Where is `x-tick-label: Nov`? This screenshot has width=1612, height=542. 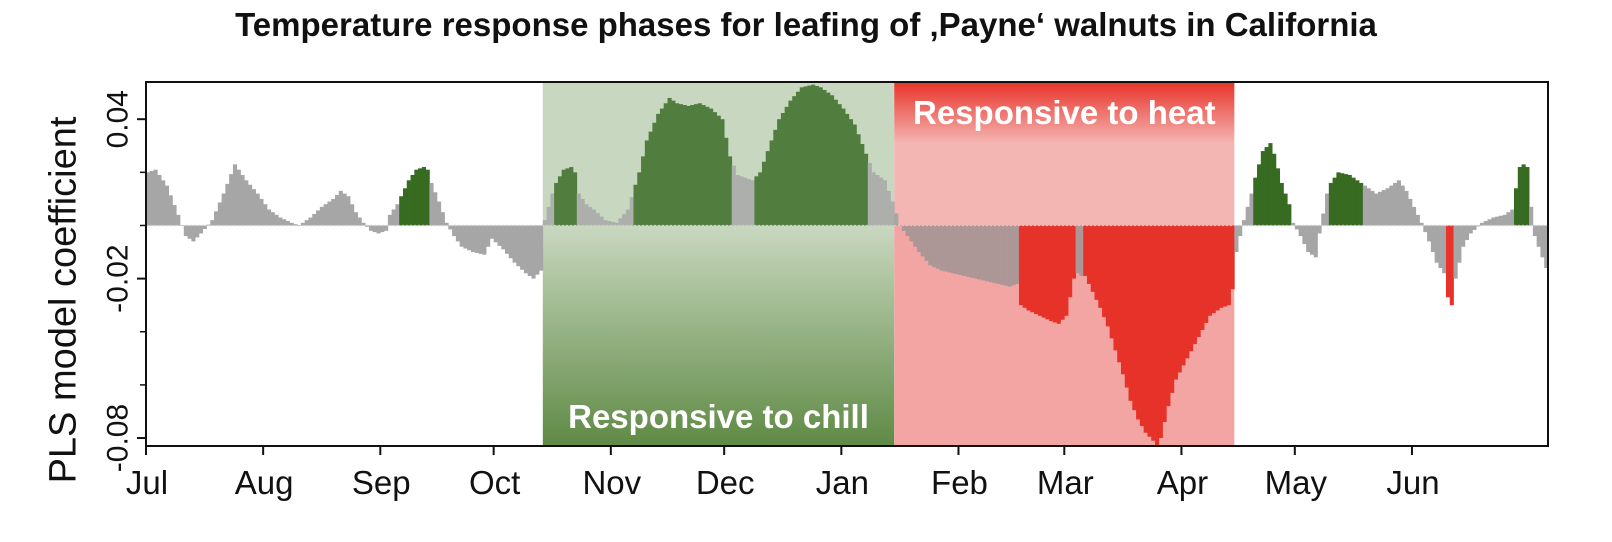
x-tick-label: Nov is located at coordinates (611, 482).